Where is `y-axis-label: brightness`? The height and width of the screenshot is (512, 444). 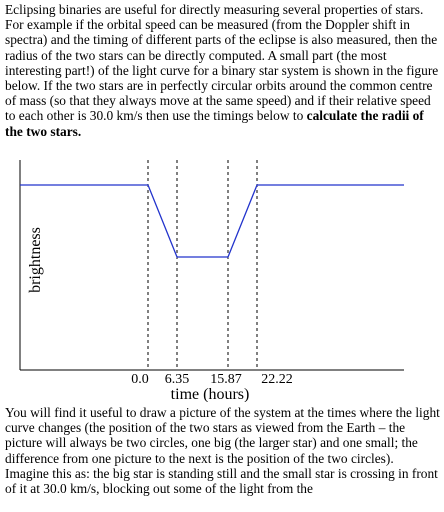 y-axis-label: brightness is located at coordinates (35, 260).